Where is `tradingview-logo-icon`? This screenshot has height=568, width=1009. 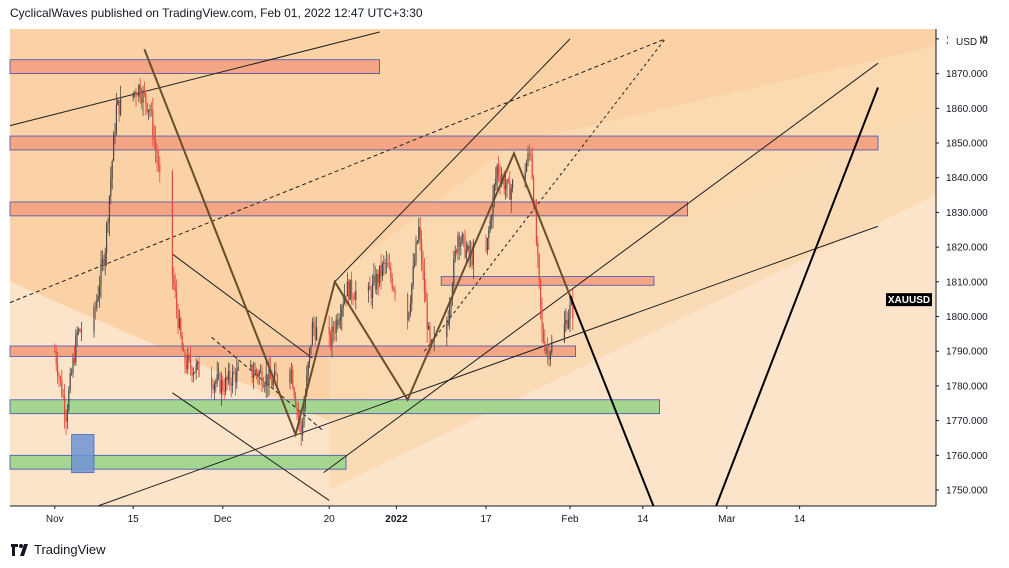
tradingview-logo-icon is located at coordinates (19, 549).